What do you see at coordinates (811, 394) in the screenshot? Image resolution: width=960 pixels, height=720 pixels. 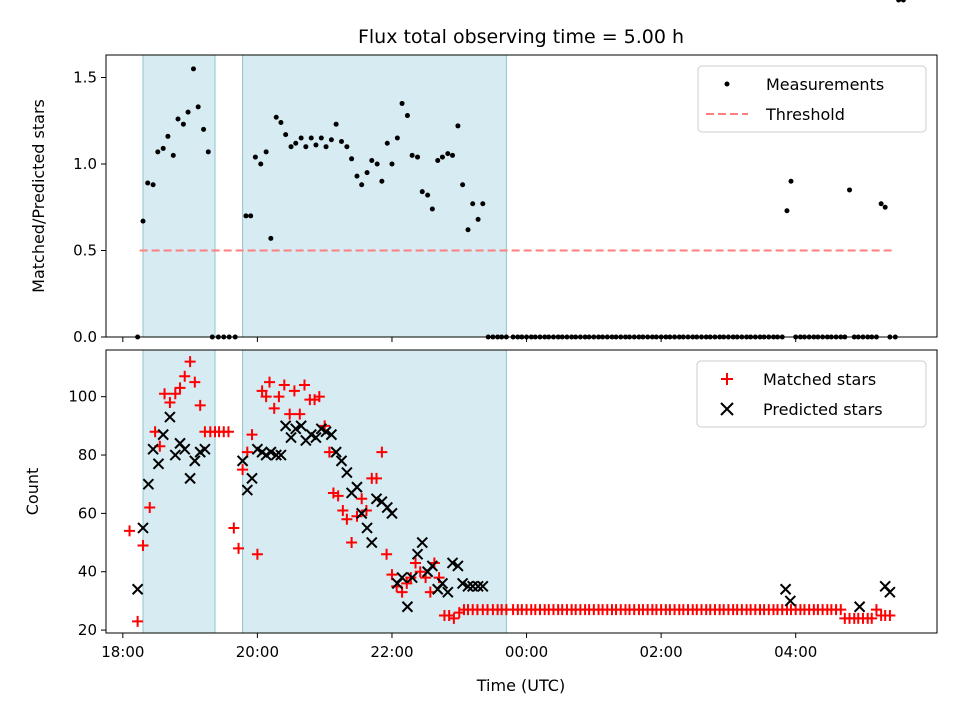 I see `bottom-legend-box` at bounding box center [811, 394].